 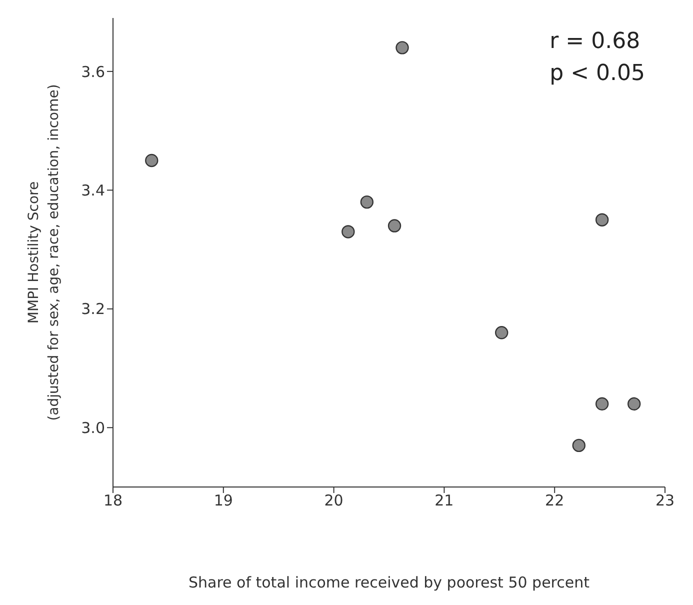 What do you see at coordinates (93, 427) in the screenshot?
I see `y-tick-label: 3.0` at bounding box center [93, 427].